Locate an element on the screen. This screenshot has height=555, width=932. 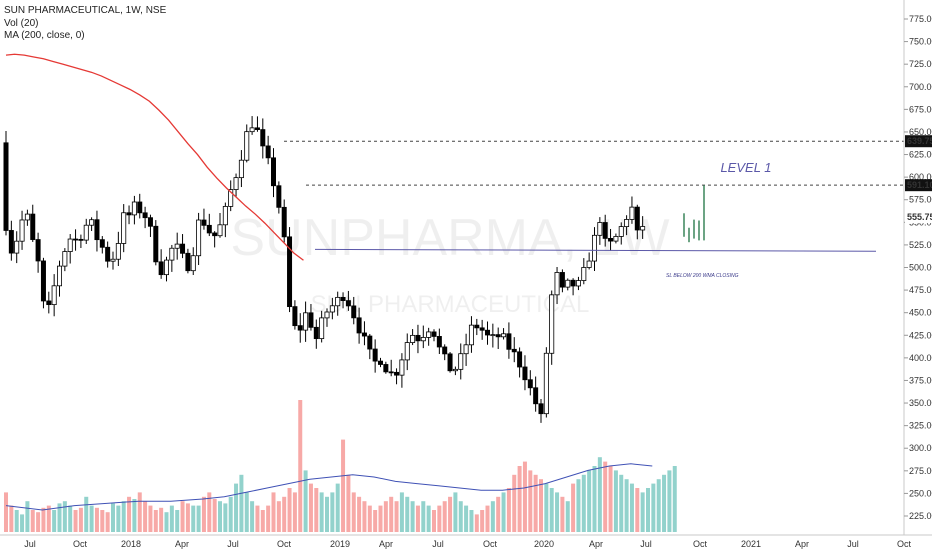
price-badge-bg is located at coordinates (918, 185).